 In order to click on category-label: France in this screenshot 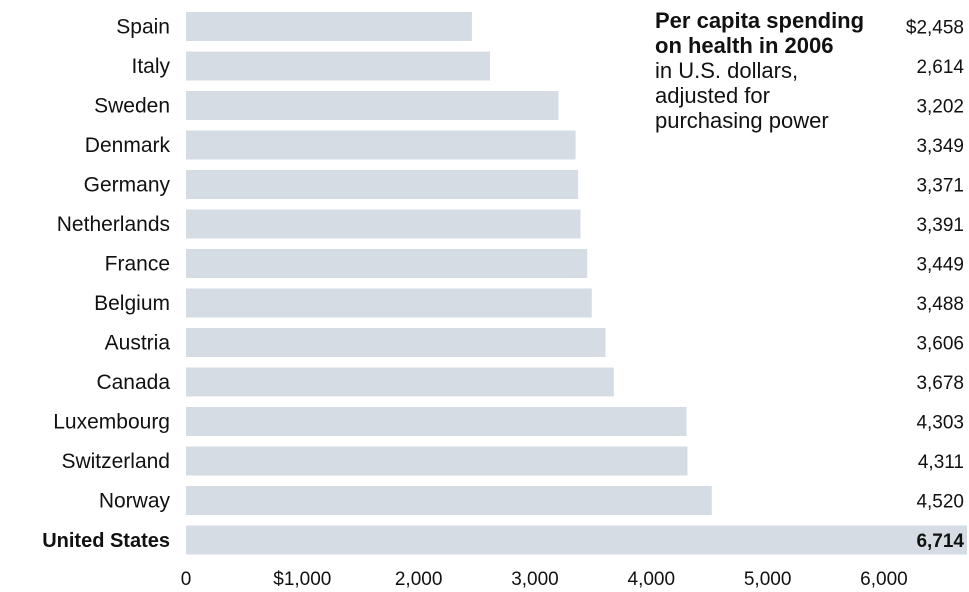, I will do `click(137, 264)`.